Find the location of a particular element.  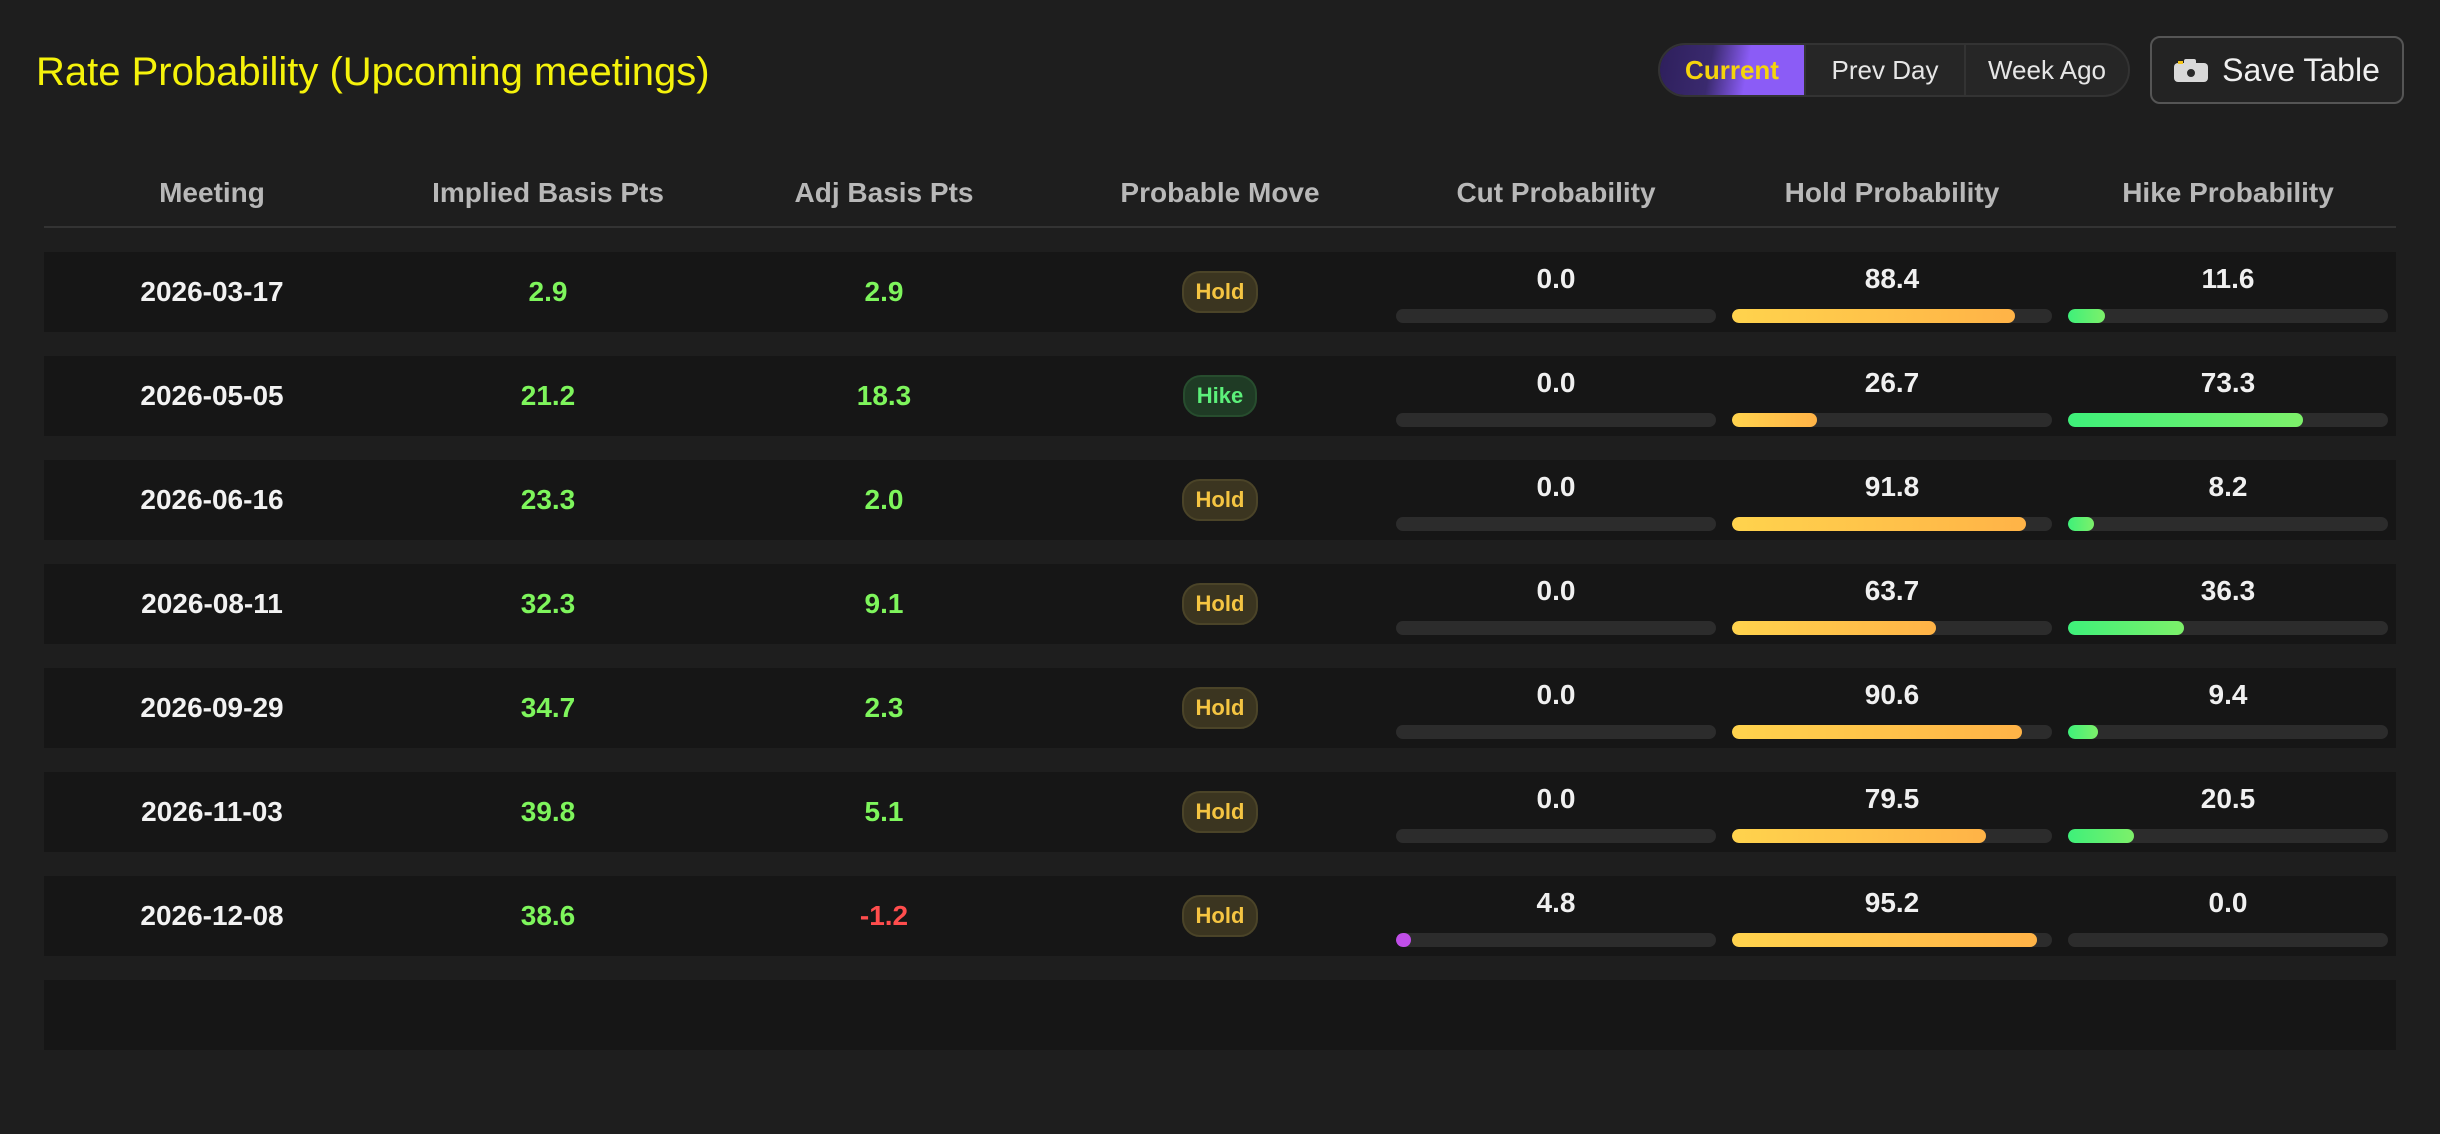

meeting-date: 2026-08-11 is located at coordinates (212, 604).